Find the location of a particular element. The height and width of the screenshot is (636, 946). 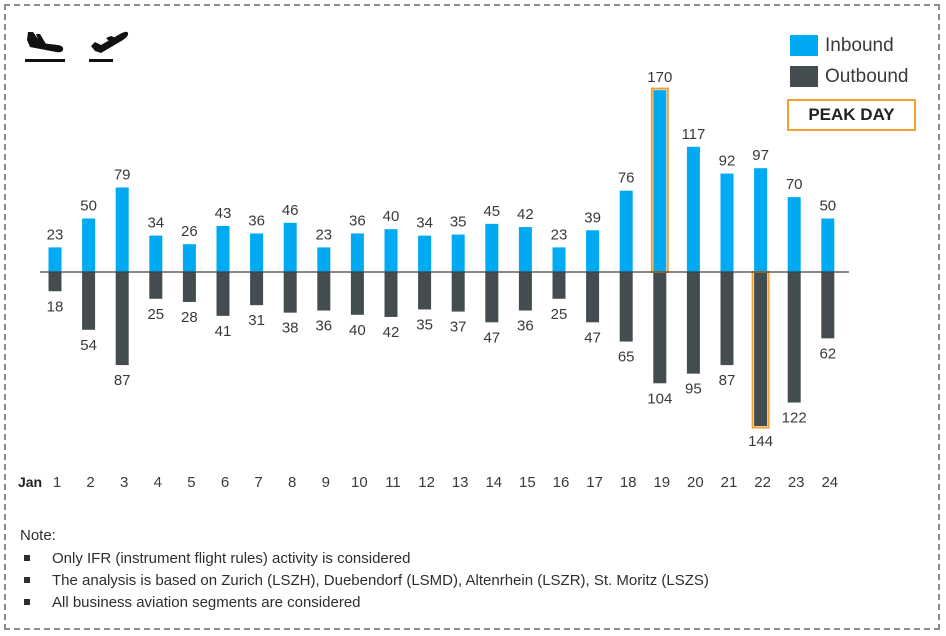

outbound-data-label: 65 is located at coordinates (626, 357).